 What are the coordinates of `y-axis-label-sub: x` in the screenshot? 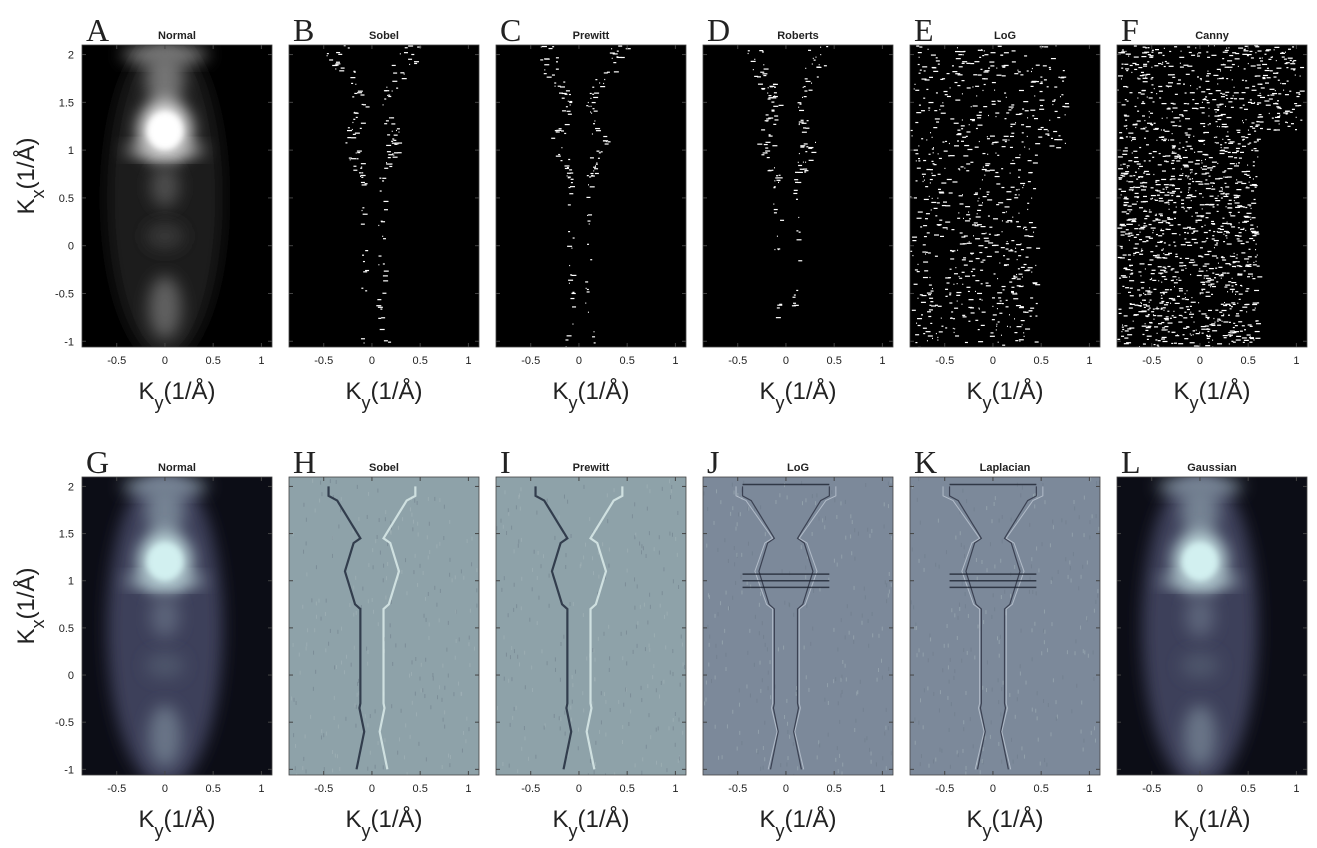 It's located at (38, 624).